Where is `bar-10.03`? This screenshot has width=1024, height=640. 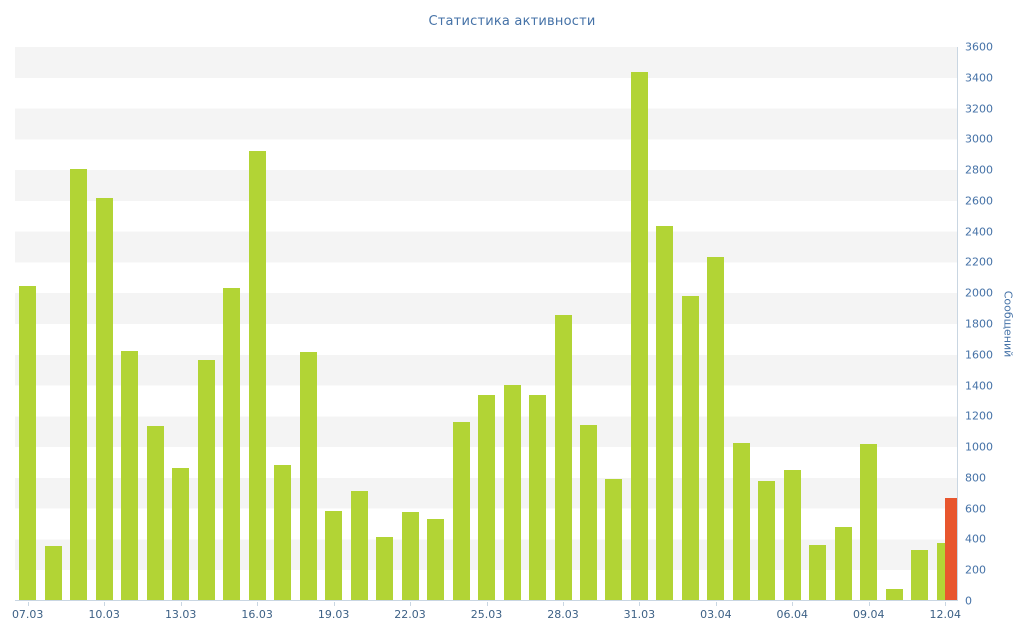 bar-10.03 is located at coordinates (104, 399).